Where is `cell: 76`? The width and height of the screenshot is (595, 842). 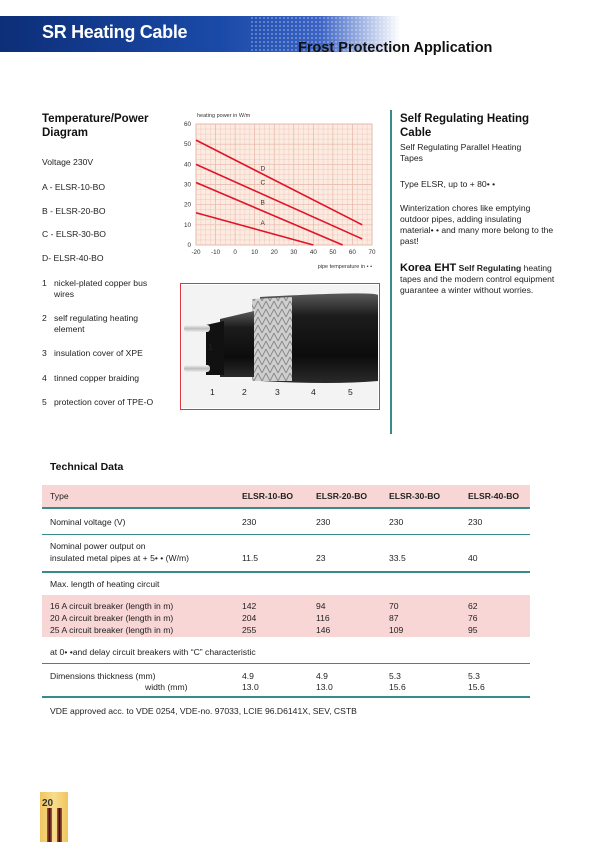 cell: 76 is located at coordinates (473, 617).